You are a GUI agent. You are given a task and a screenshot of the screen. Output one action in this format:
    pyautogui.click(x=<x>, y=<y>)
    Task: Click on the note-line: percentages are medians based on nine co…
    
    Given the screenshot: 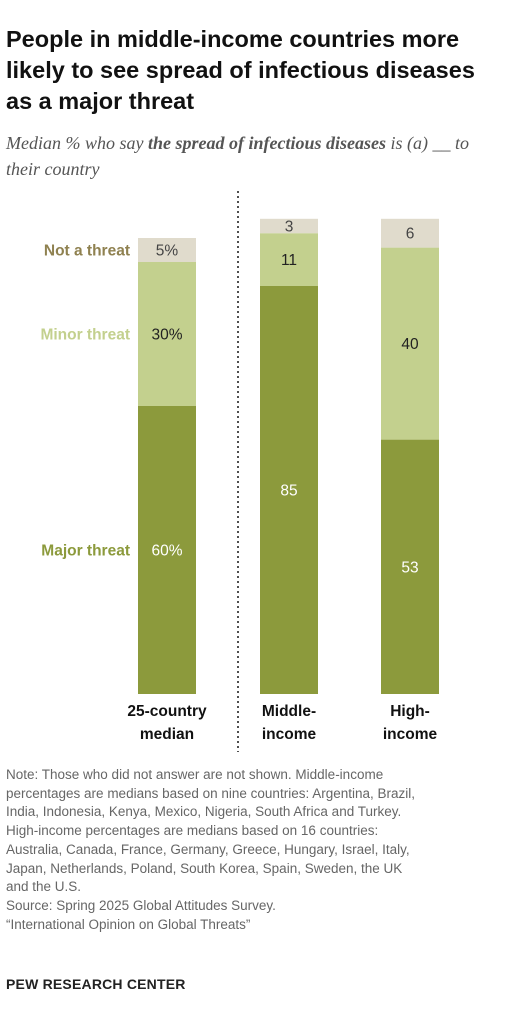 What is the action you would take?
    pyautogui.click(x=211, y=793)
    